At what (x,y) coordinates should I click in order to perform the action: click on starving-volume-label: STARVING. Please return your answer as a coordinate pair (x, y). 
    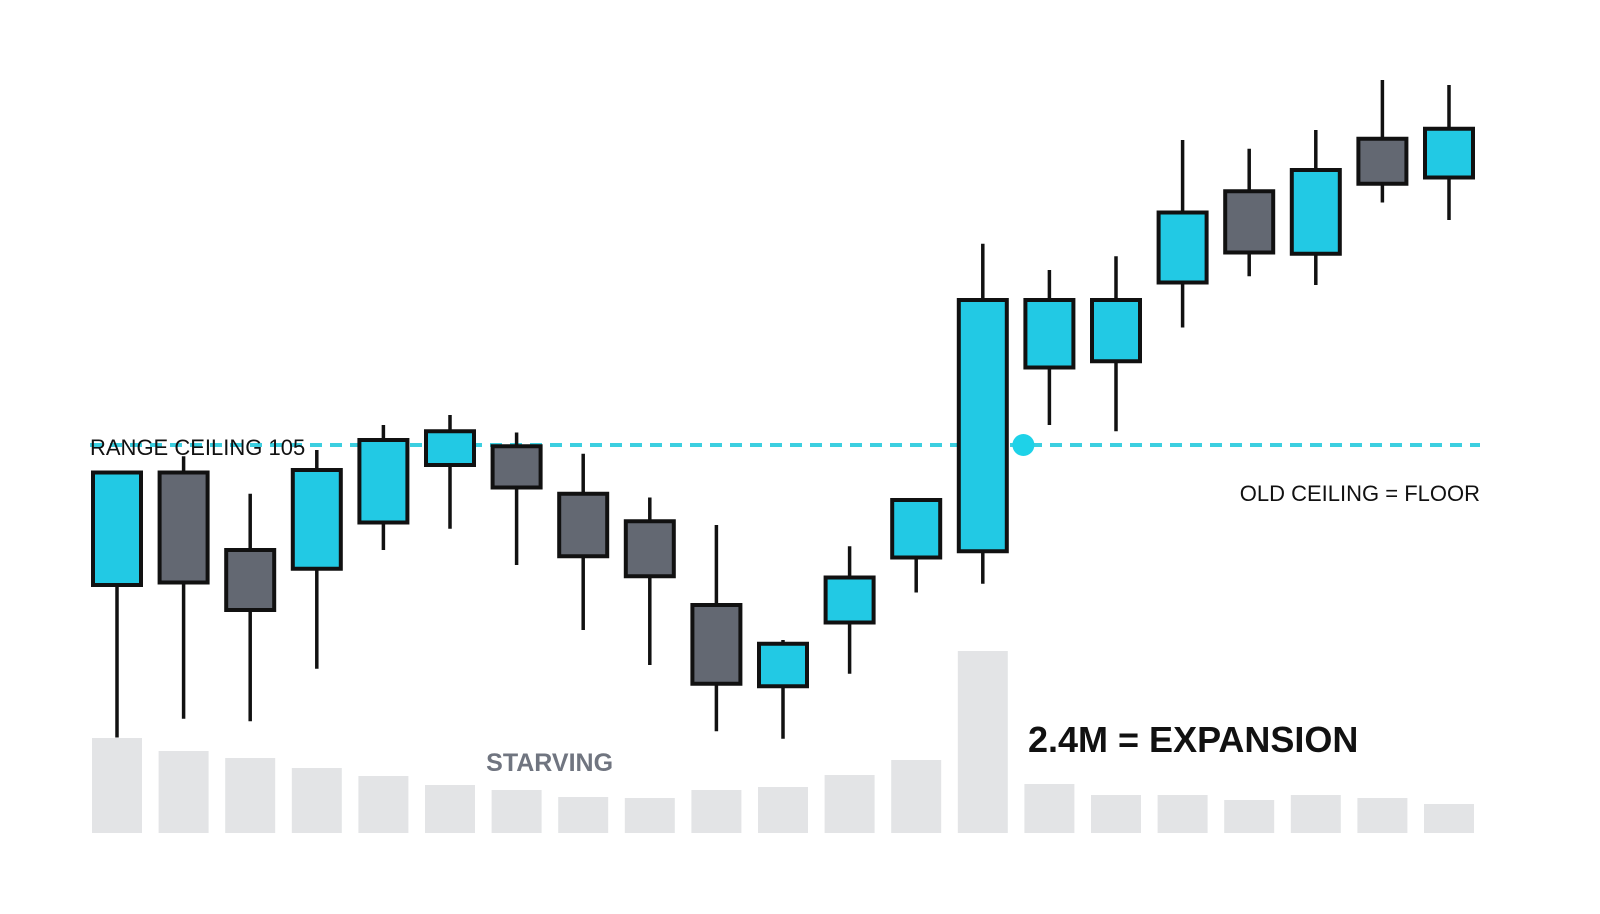
    Looking at the image, I should click on (549, 763).